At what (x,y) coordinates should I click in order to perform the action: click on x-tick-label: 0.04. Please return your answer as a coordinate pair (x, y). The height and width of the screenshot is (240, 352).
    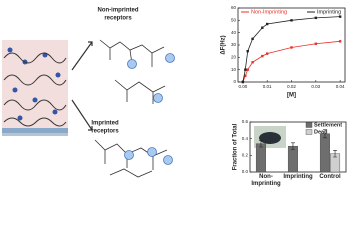
    Looking at the image, I should click on (340, 86).